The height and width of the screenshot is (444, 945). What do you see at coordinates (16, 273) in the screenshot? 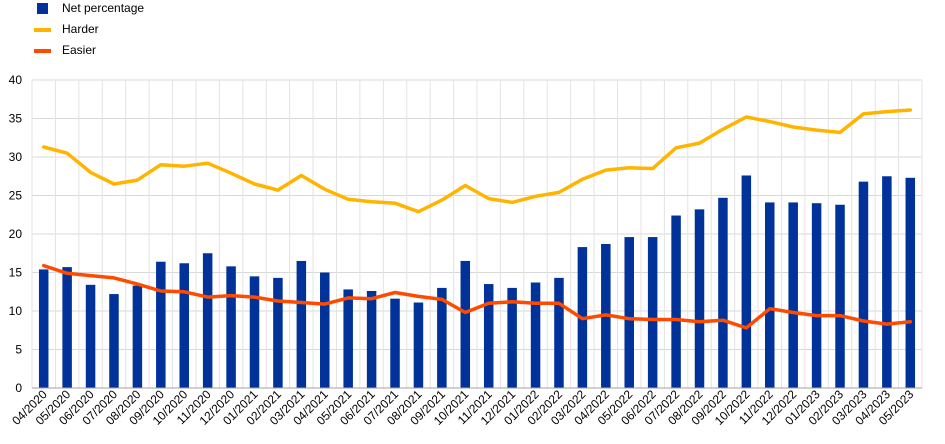
I see `y-tick-label: 15` at bounding box center [16, 273].